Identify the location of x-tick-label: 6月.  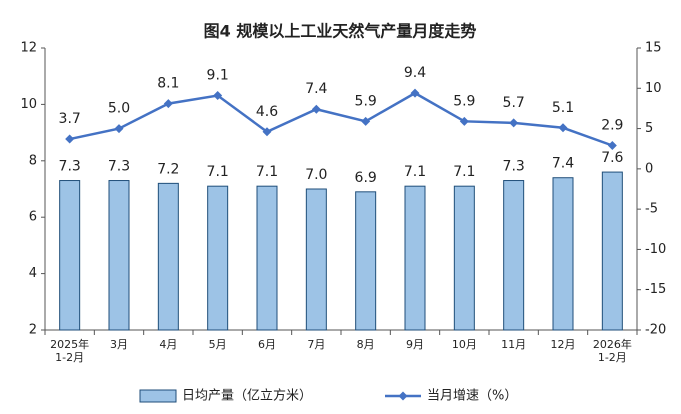
(267, 344).